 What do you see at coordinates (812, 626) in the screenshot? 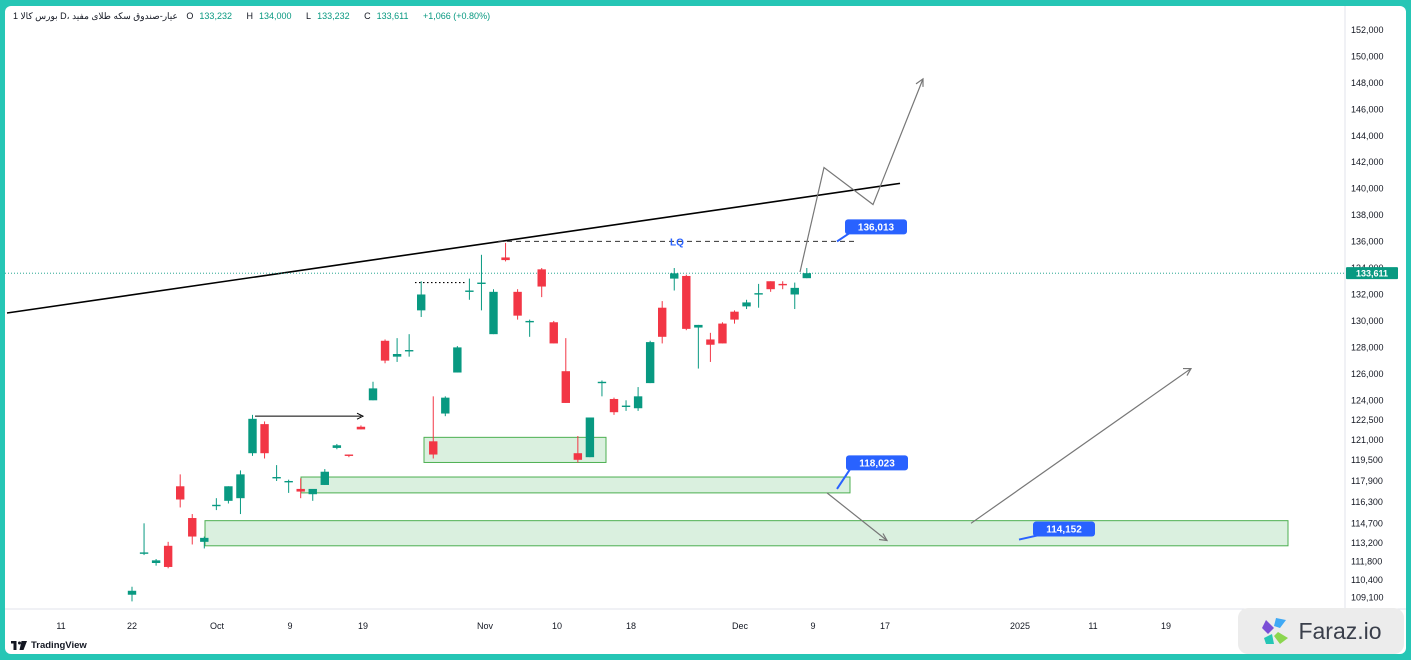
I see `x-tick-label: 9` at bounding box center [812, 626].